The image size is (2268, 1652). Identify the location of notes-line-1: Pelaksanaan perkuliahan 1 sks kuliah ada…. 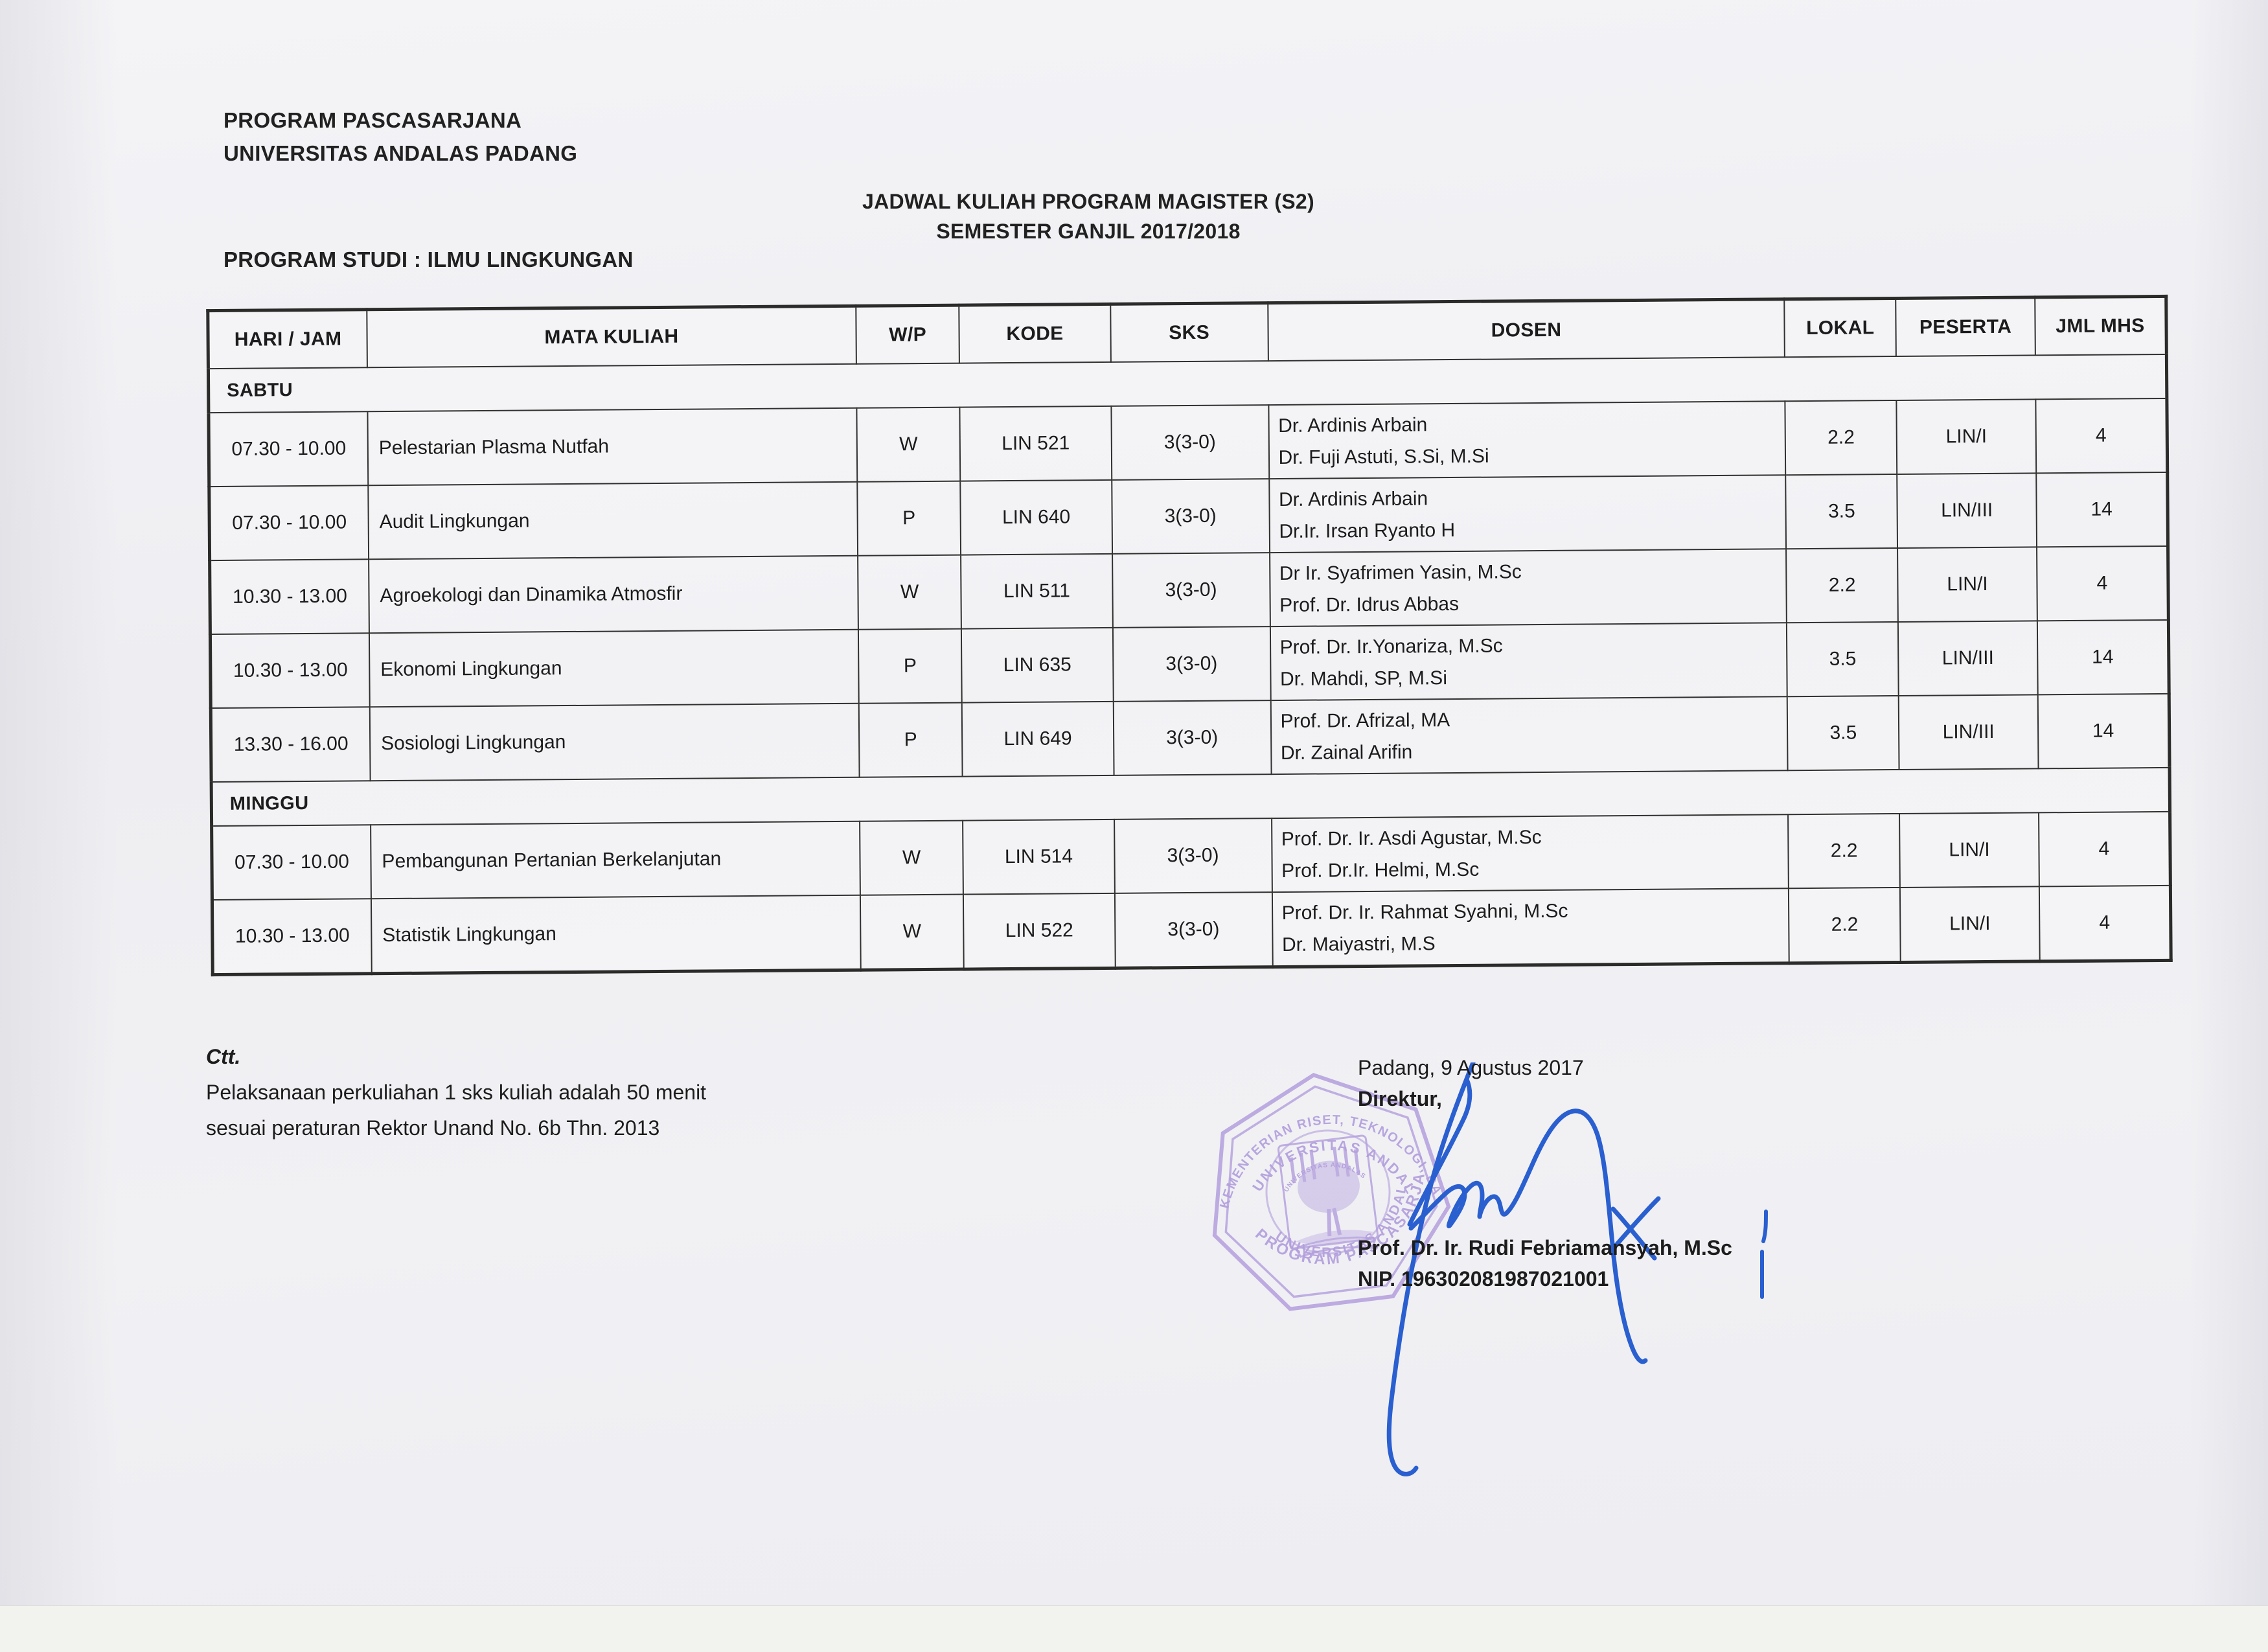
(456, 1093).